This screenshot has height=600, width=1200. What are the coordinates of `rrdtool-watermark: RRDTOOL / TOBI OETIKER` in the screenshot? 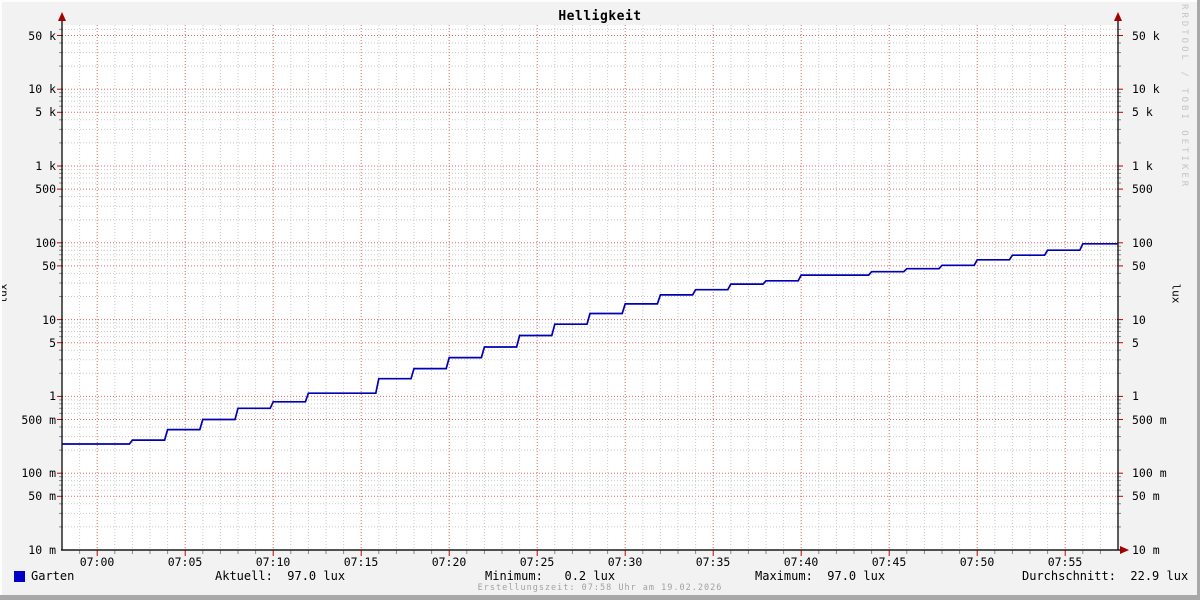 It's located at (1184, 97).